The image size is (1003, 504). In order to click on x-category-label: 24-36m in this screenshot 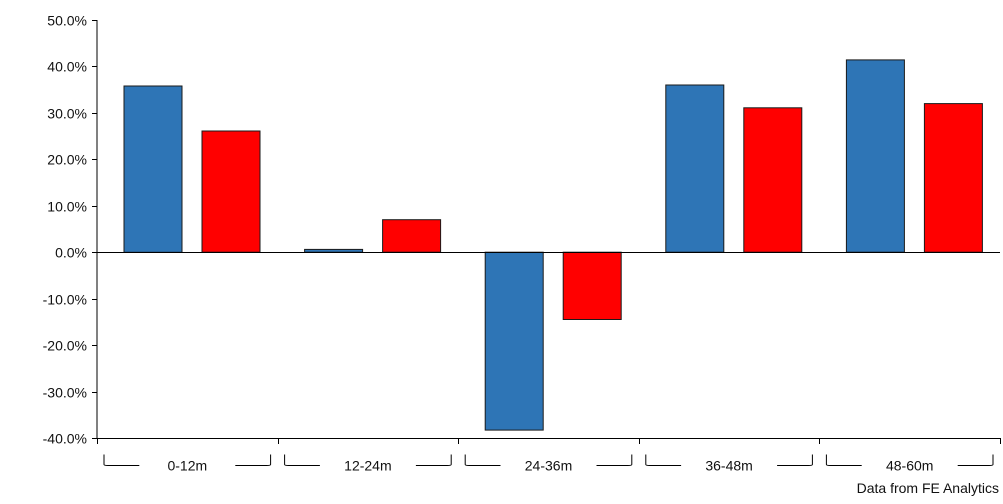, I will do `click(548, 466)`.